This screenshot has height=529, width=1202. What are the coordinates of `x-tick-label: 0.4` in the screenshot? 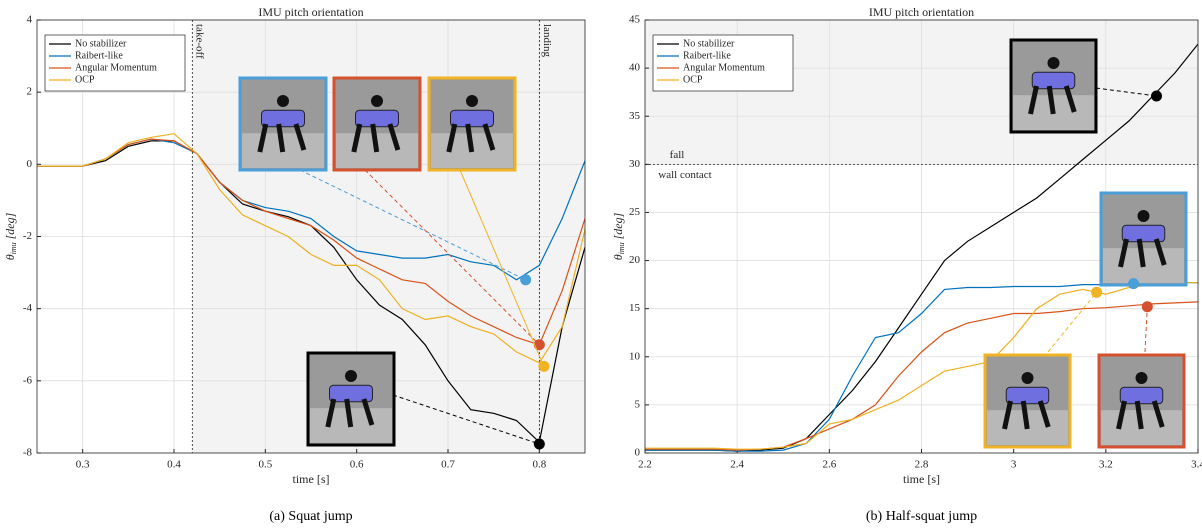 It's located at (174, 465).